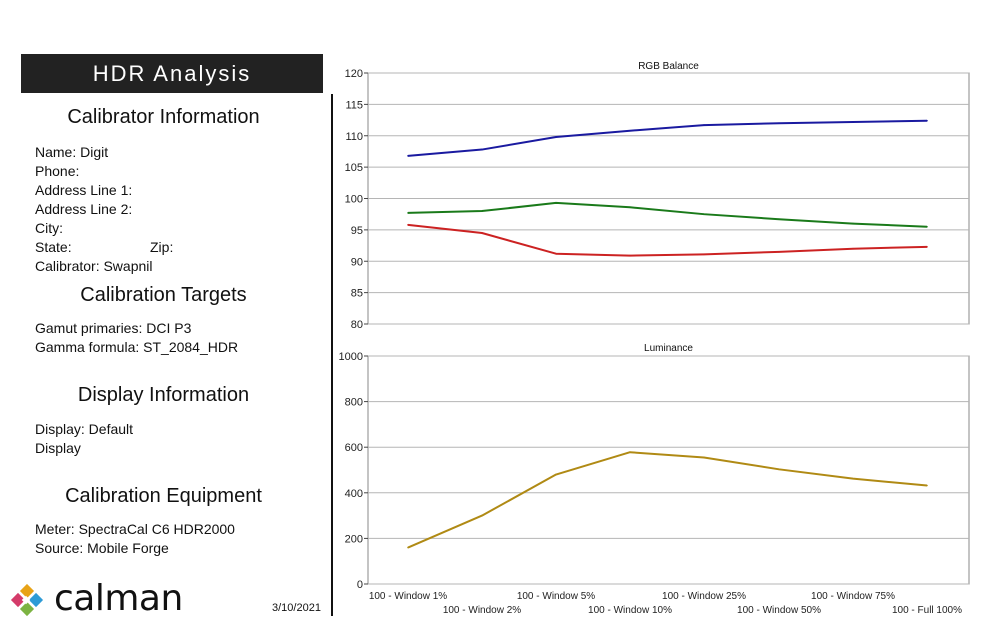  Describe the element at coordinates (357, 294) in the screenshot. I see `rgb-y-tick-label: 85` at that location.